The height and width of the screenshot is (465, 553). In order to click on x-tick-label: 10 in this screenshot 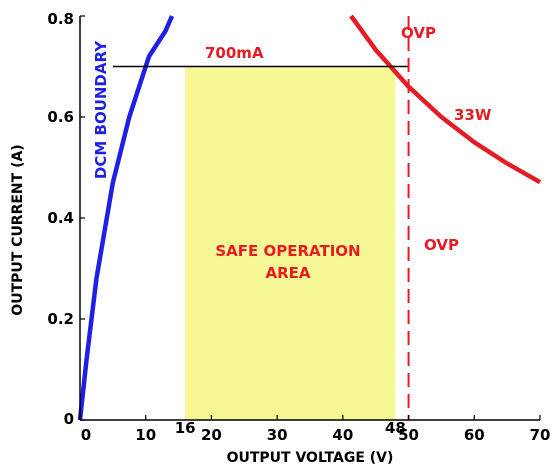, I will do `click(145, 435)`.